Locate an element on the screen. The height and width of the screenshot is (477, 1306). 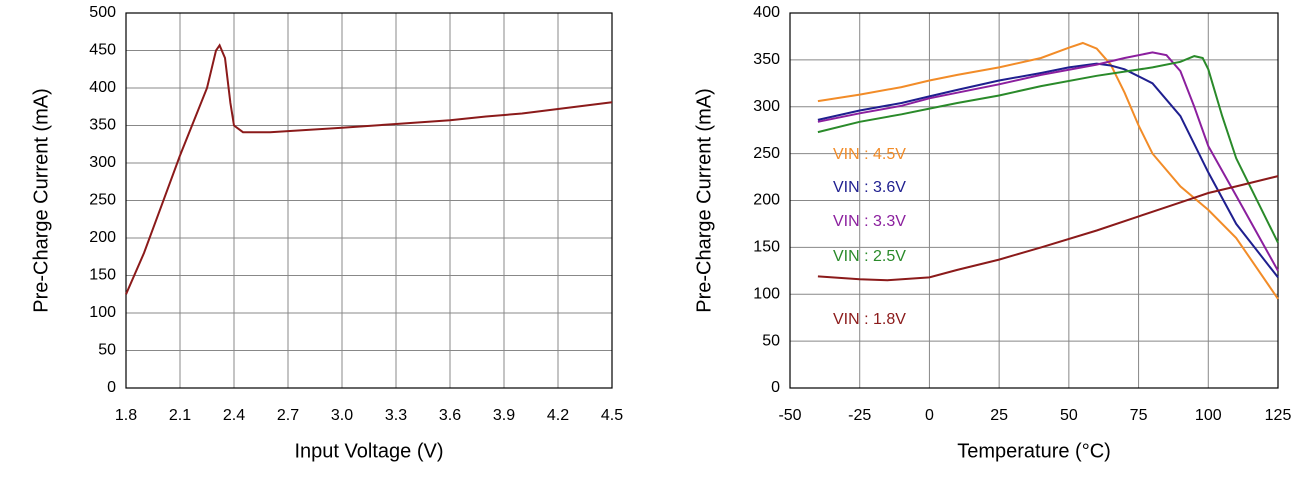
x-tick-label: 4.2 is located at coordinates (558, 415).